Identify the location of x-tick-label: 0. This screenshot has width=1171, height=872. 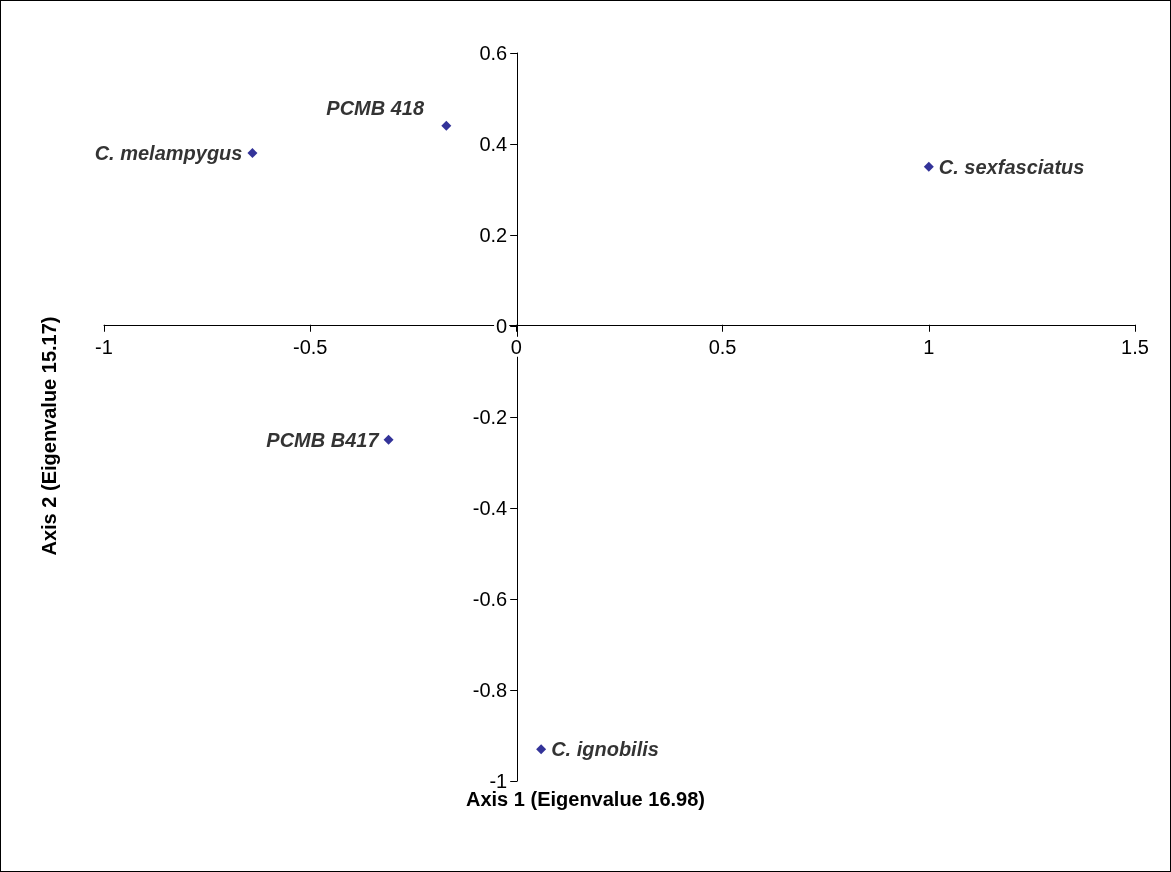
(516, 346).